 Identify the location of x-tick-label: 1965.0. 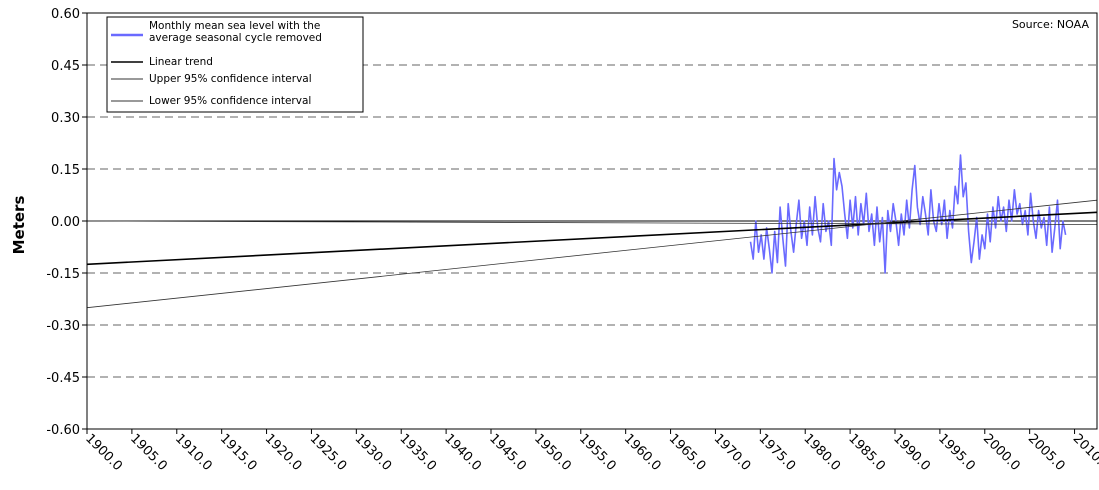
(687, 452).